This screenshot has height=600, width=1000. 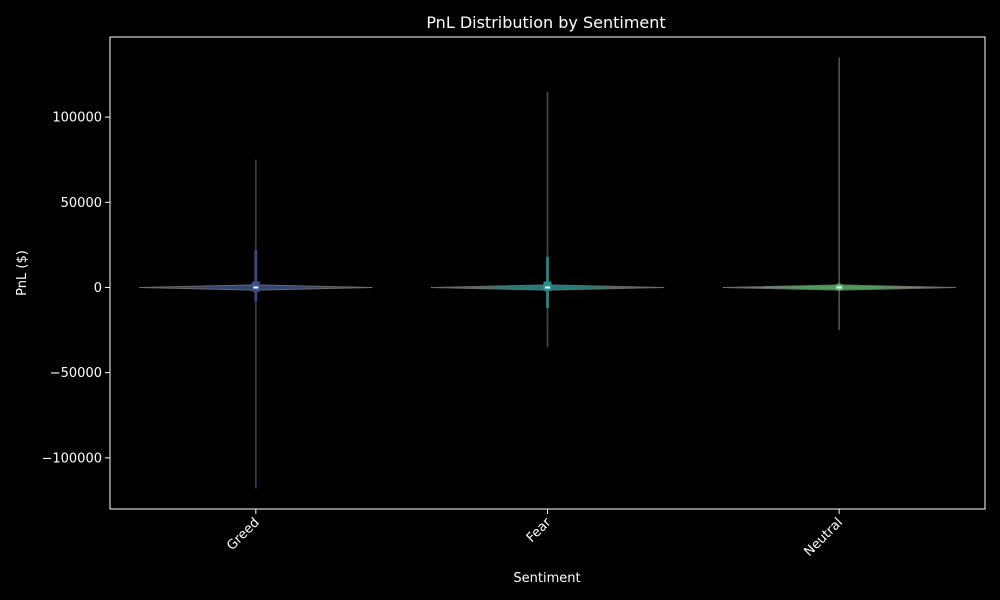 I want to click on x-axis-title: Sentiment, so click(x=546, y=578).